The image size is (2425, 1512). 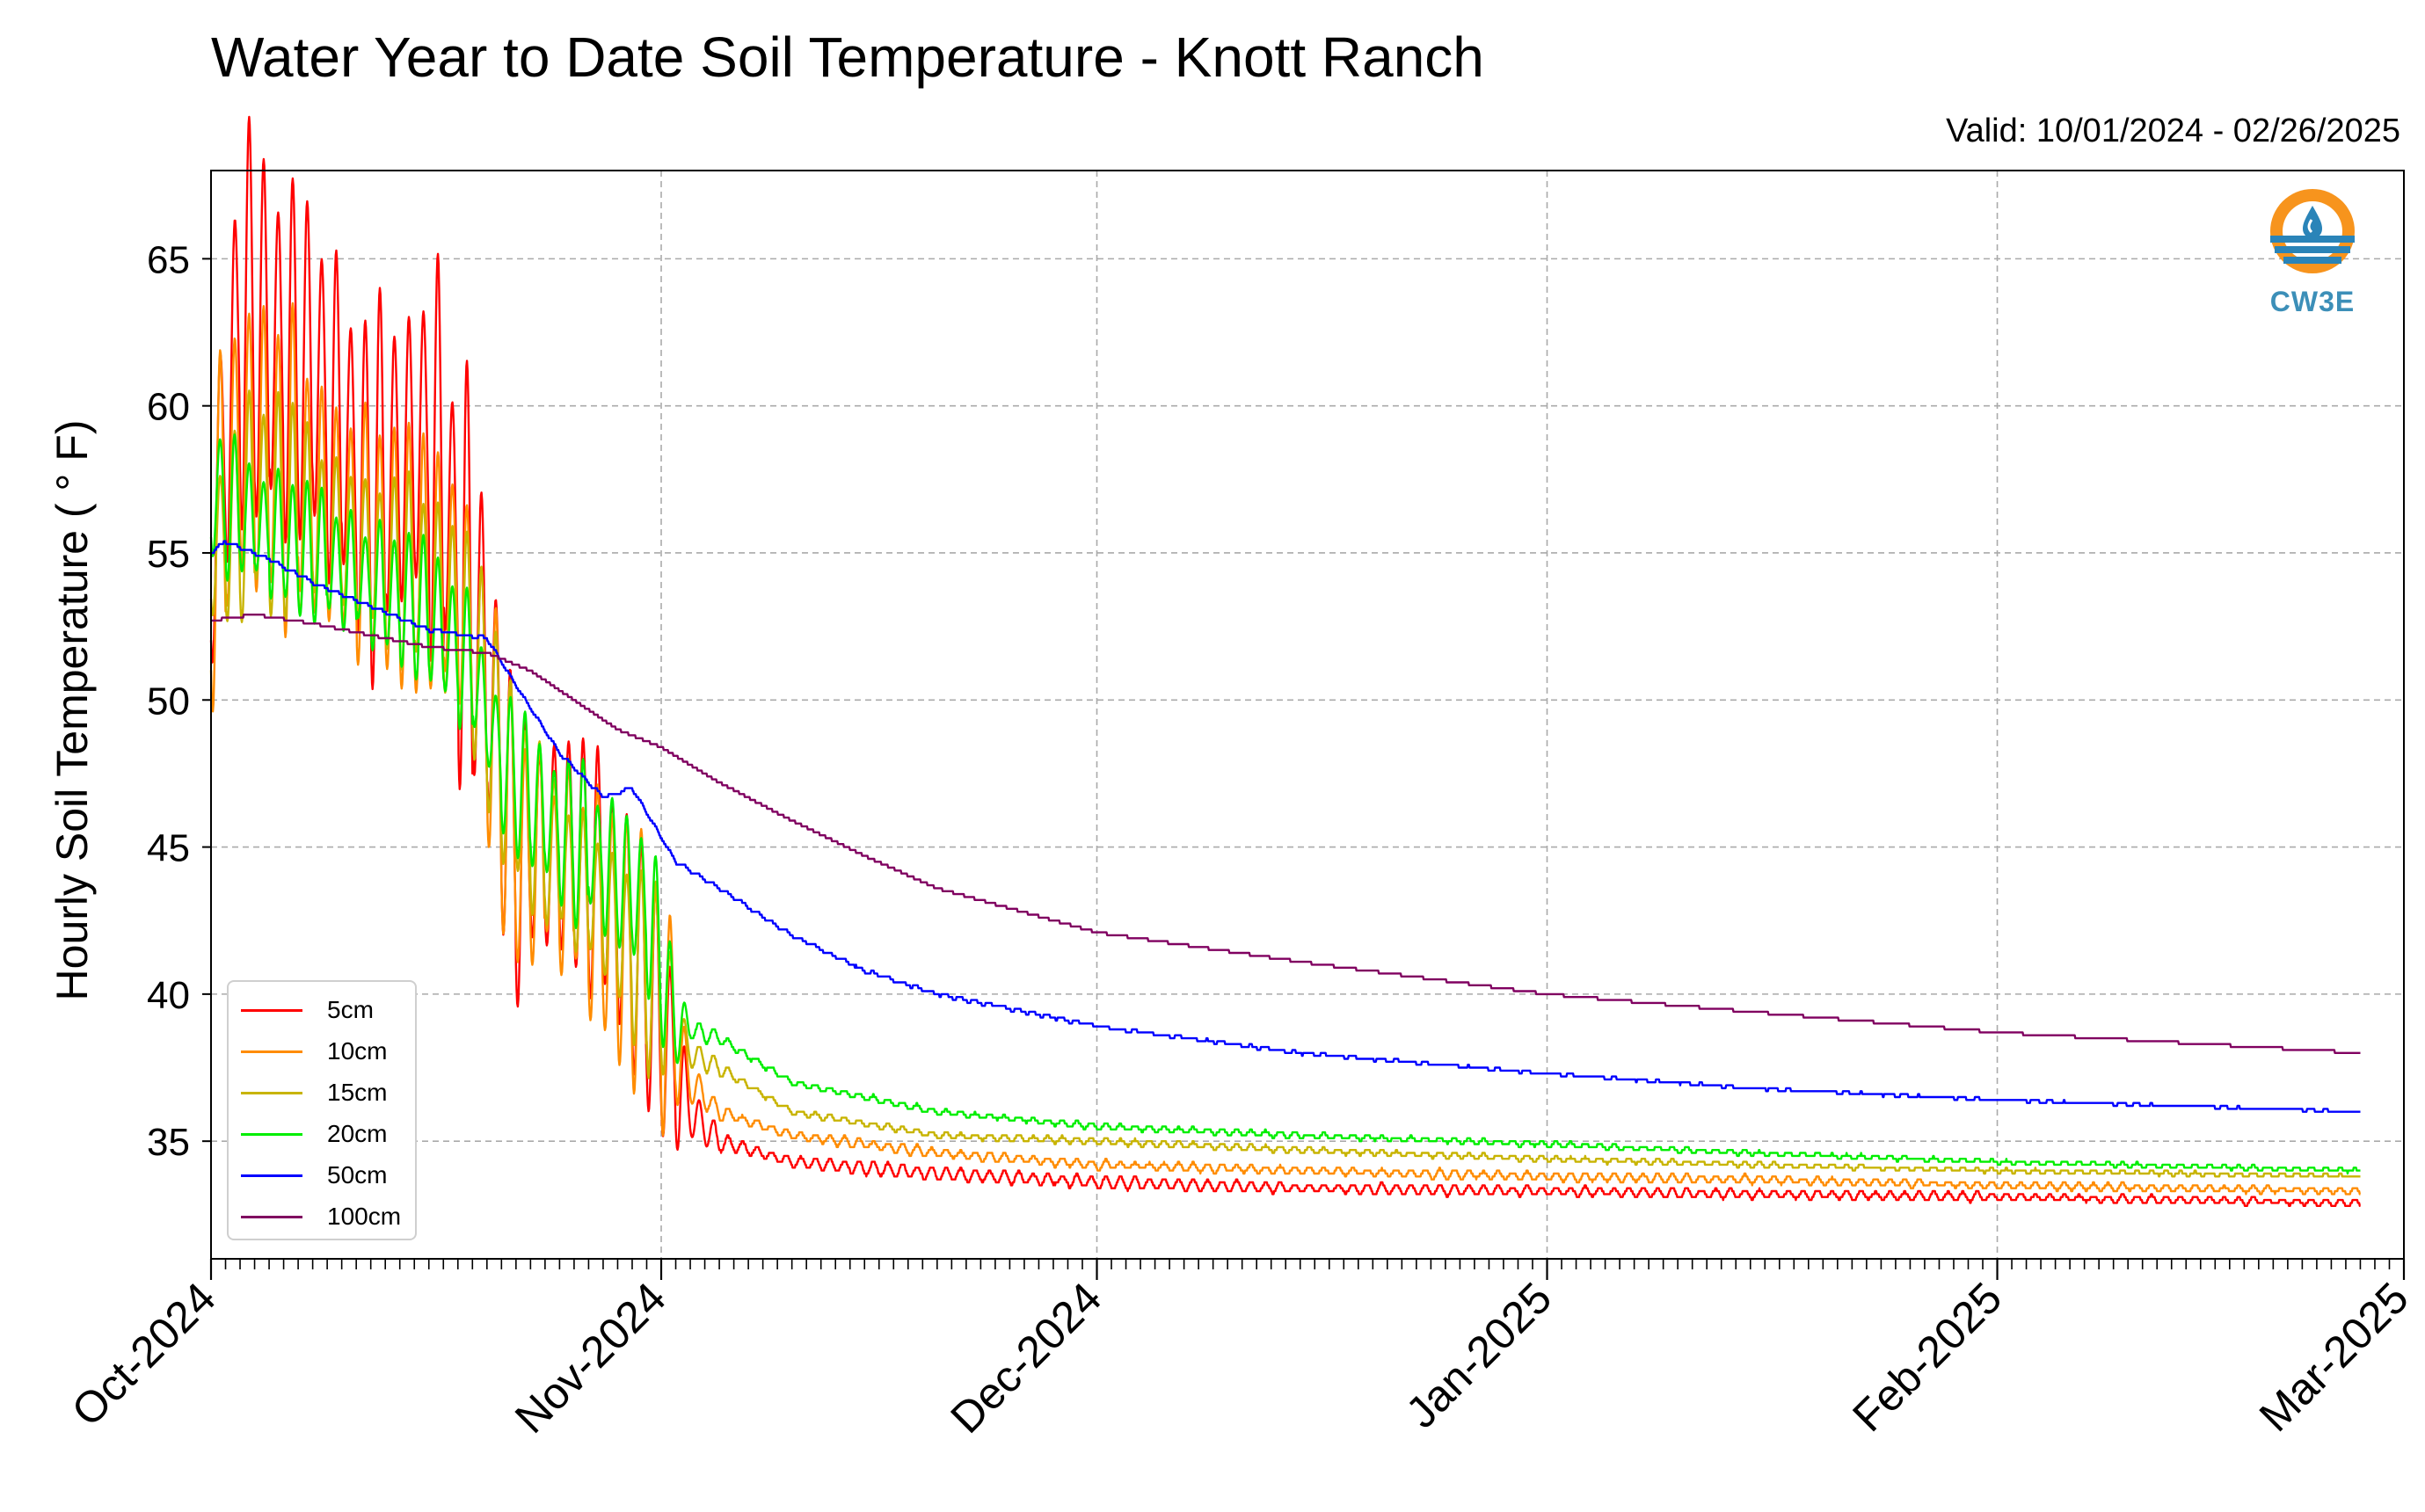 What do you see at coordinates (314, 1176) in the screenshot?
I see `legend-item: 50cm` at bounding box center [314, 1176].